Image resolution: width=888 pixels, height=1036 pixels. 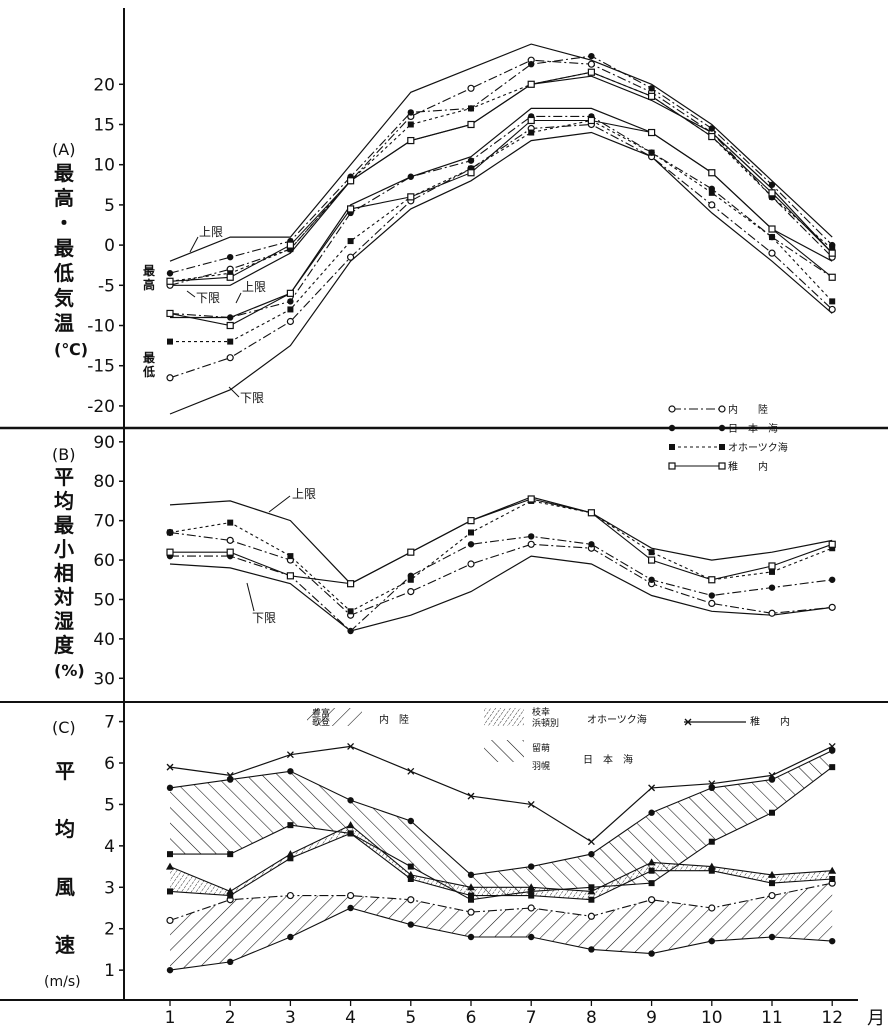 What do you see at coordinates (250, 597) in the screenshot?
I see `panel-b-annot-arrow` at bounding box center [250, 597].